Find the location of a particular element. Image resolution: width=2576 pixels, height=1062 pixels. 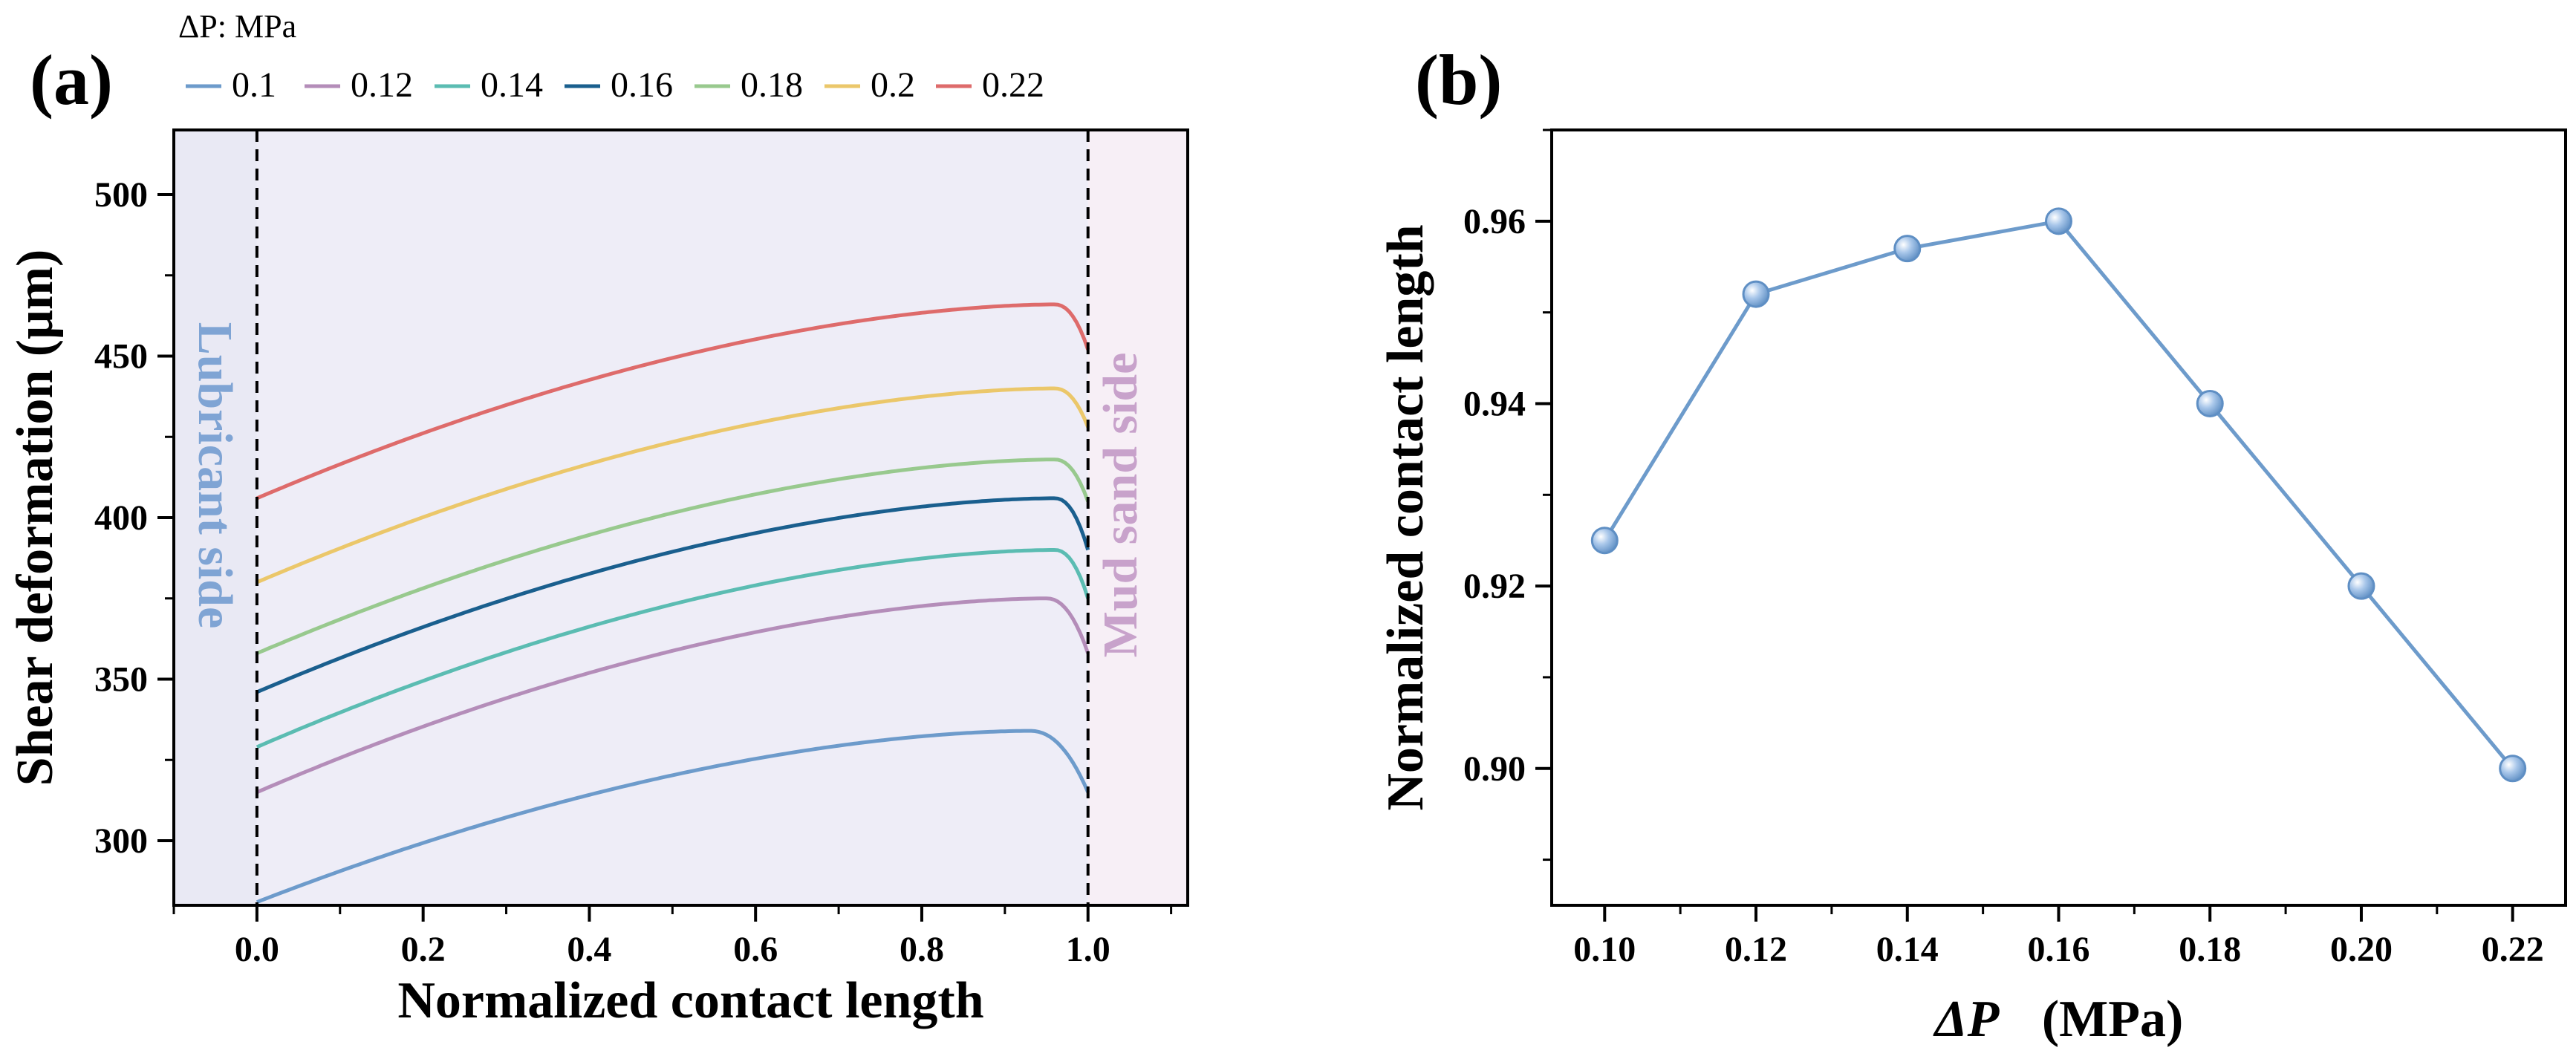

x-axis-title-b-symbol: ΔP is located at coordinates (1966, 1019).